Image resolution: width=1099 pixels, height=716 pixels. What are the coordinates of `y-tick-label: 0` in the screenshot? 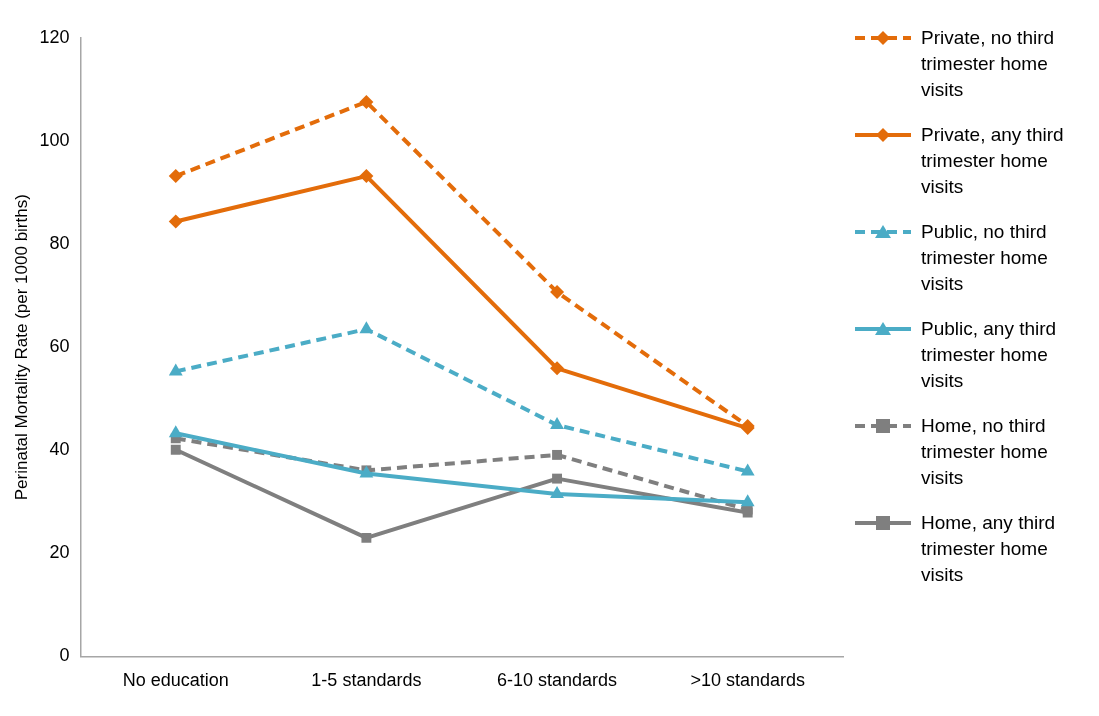 It's located at (64, 655).